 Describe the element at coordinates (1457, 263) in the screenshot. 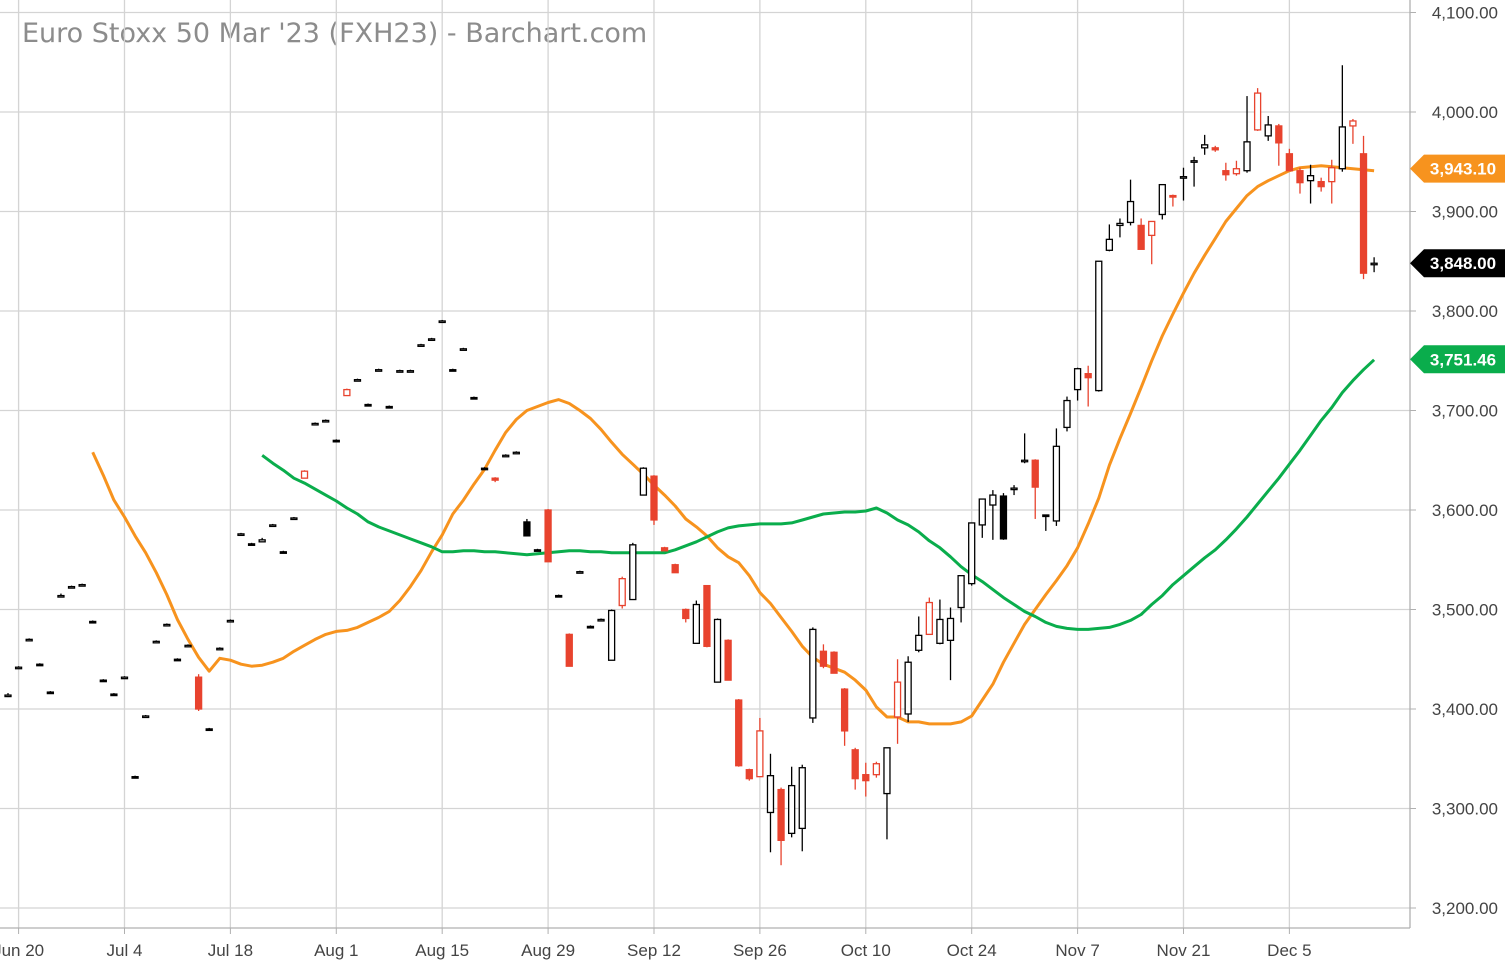

I see `price-tag-last` at that location.